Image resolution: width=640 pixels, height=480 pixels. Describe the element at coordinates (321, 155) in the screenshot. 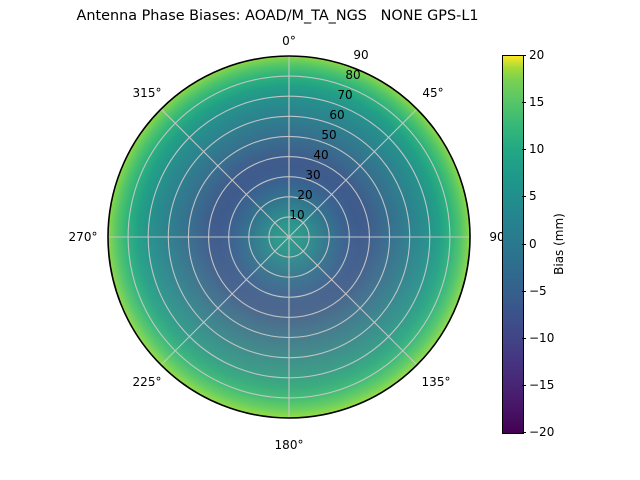

I see `radial-tick-40: 40` at that location.